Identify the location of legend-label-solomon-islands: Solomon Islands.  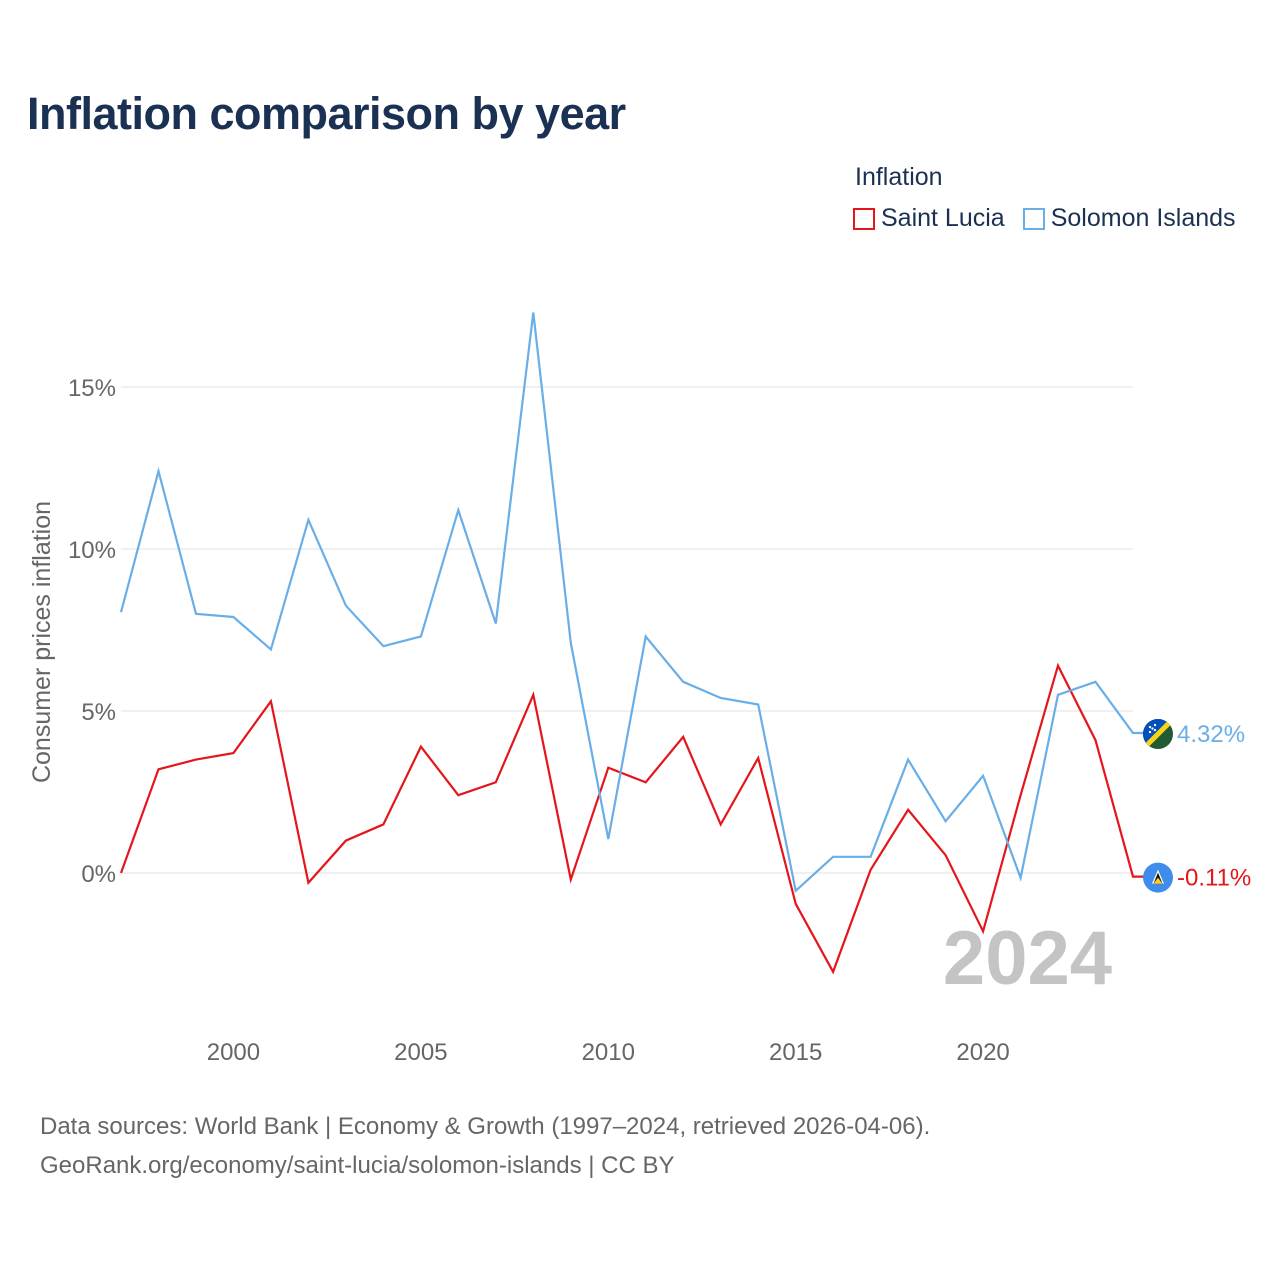
(1143, 218).